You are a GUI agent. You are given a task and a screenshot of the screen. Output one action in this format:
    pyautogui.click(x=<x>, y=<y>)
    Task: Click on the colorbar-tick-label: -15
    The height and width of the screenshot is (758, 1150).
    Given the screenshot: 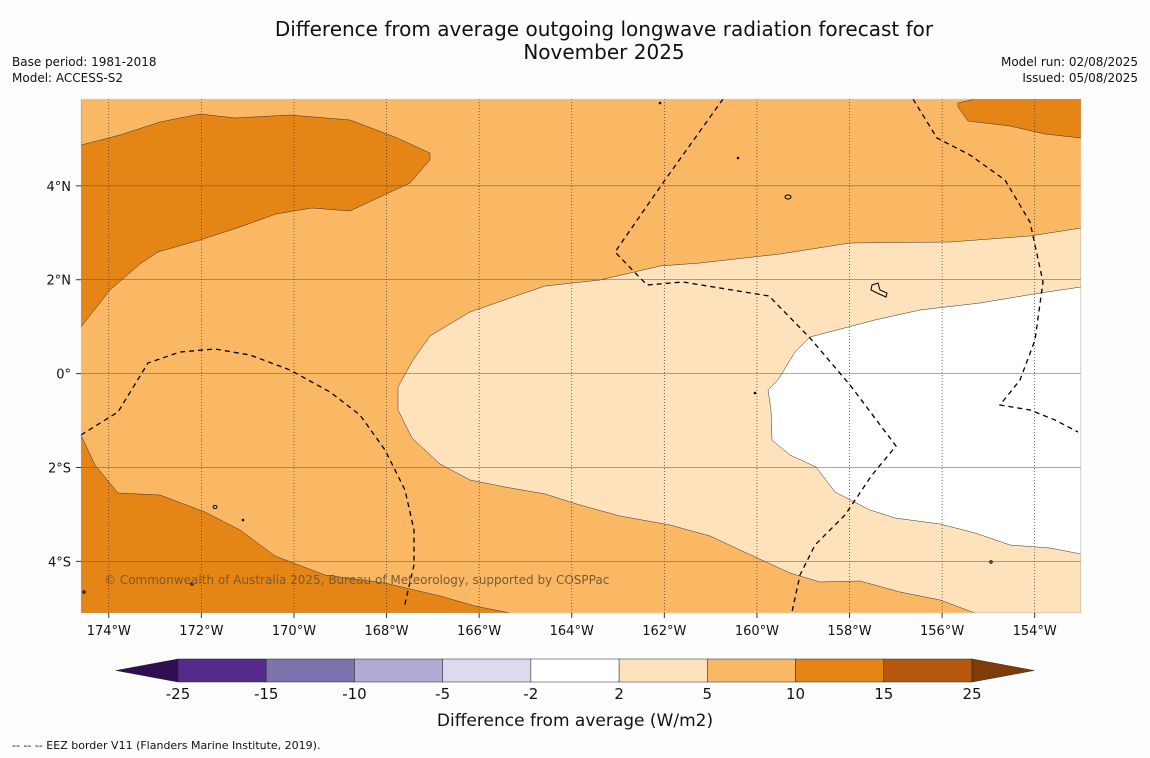 What is the action you would take?
    pyautogui.click(x=266, y=694)
    